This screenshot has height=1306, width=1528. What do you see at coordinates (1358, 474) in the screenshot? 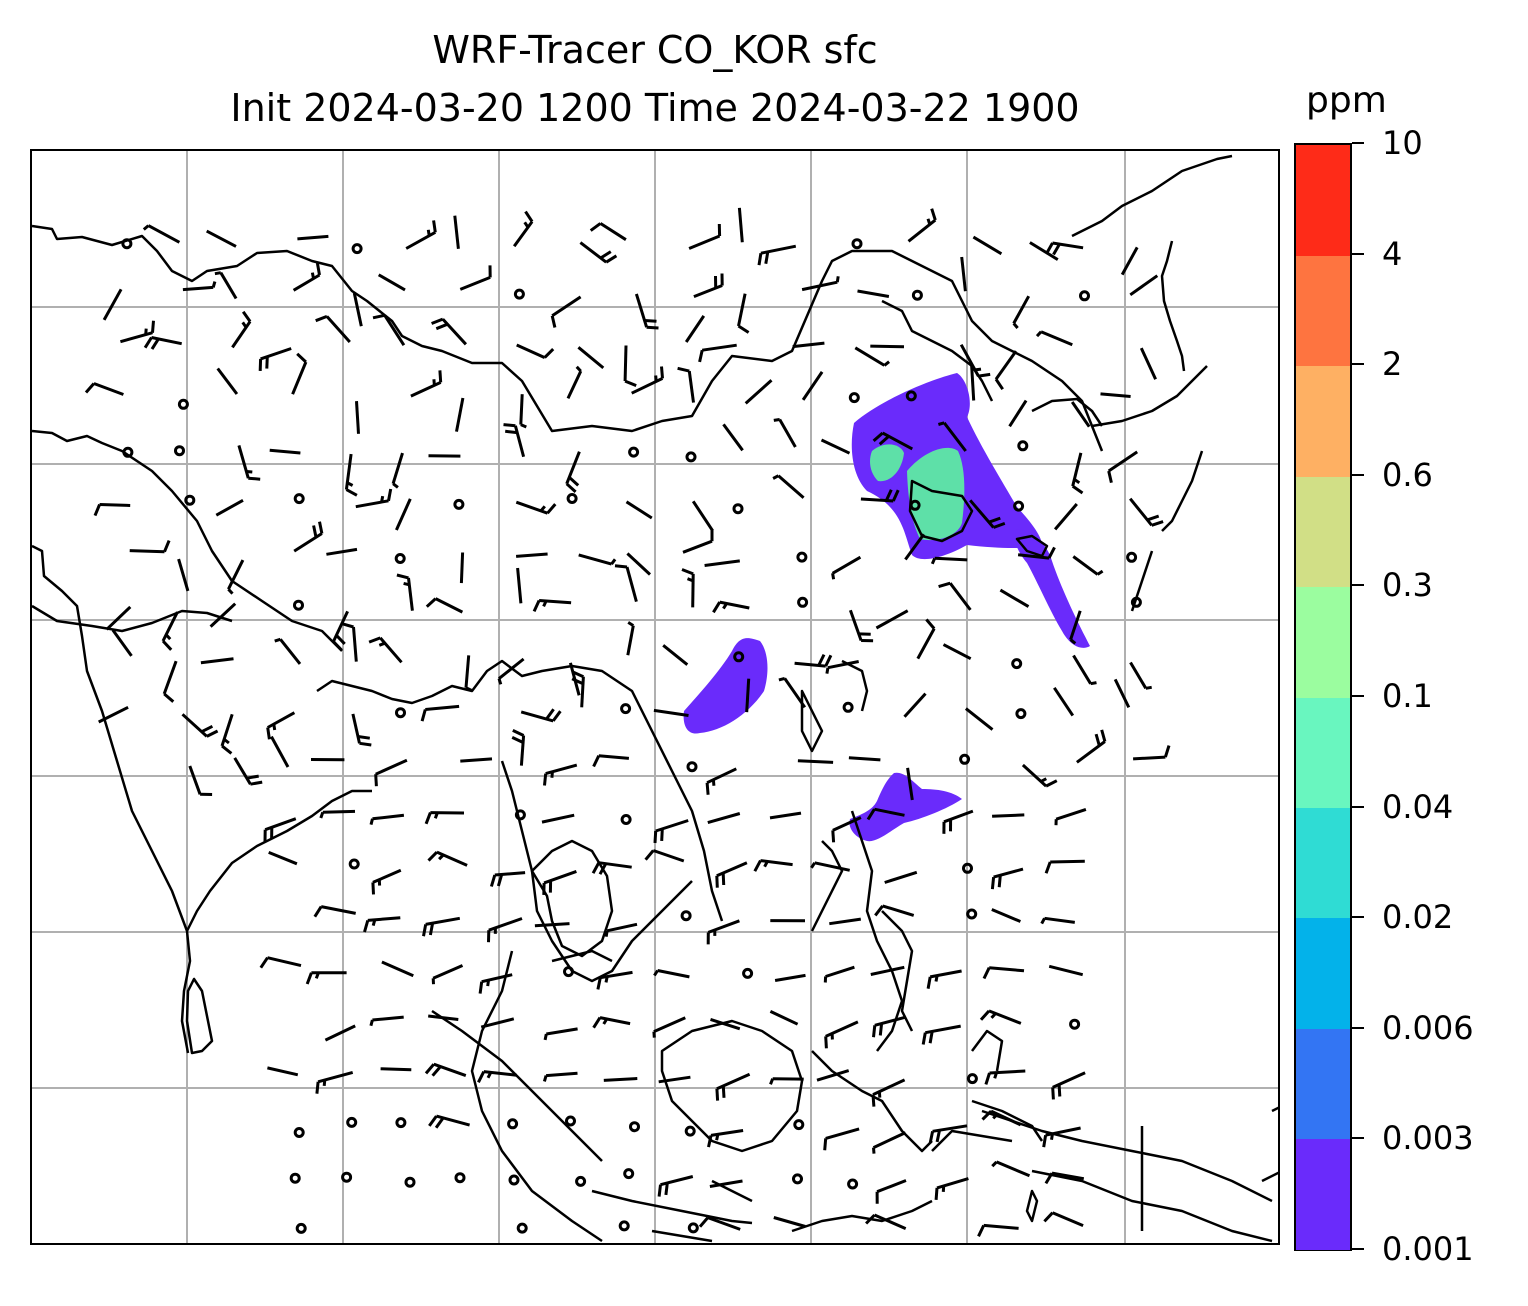
I see `colorbar-tick` at bounding box center [1358, 474].